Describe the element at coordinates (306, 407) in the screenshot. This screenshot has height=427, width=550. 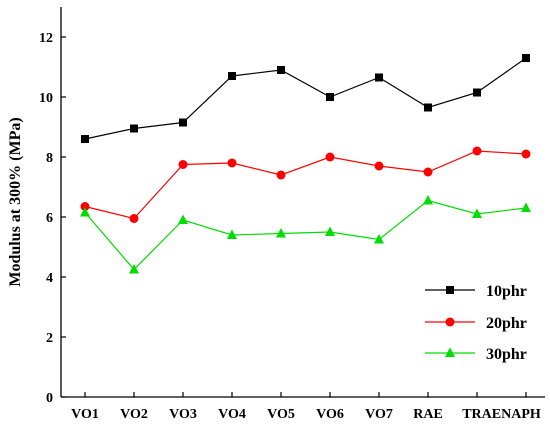
I see `x-axis-ticks: VO1 VO2 VO3 VO4 VO5 VO6 VO7 RAE TRAENAPH` at that location.